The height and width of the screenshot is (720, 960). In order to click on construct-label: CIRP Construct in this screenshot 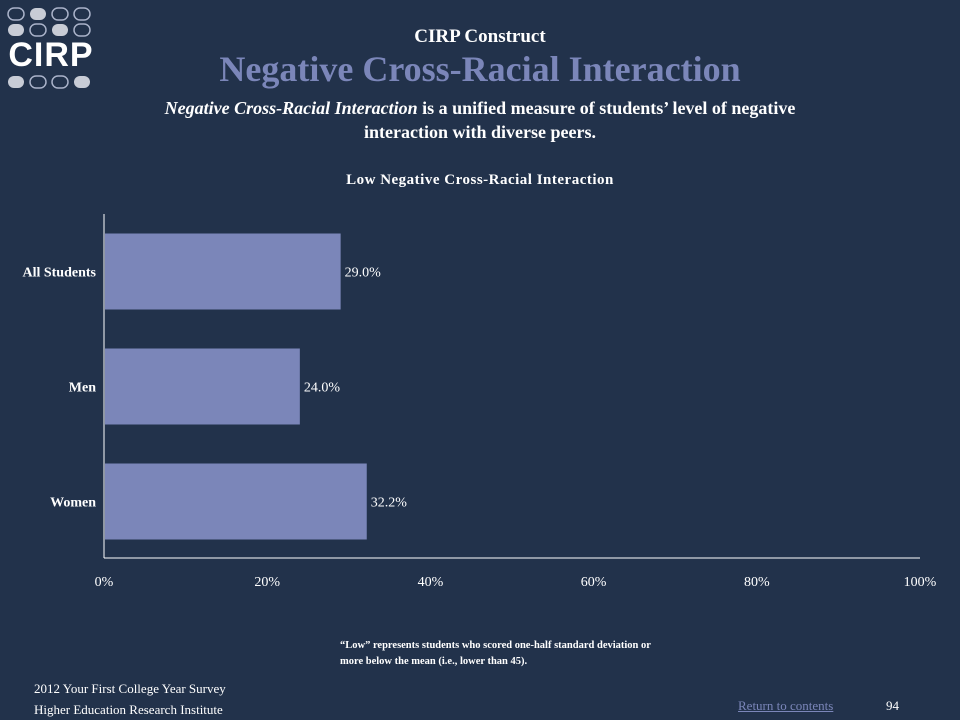, I will do `click(480, 36)`.